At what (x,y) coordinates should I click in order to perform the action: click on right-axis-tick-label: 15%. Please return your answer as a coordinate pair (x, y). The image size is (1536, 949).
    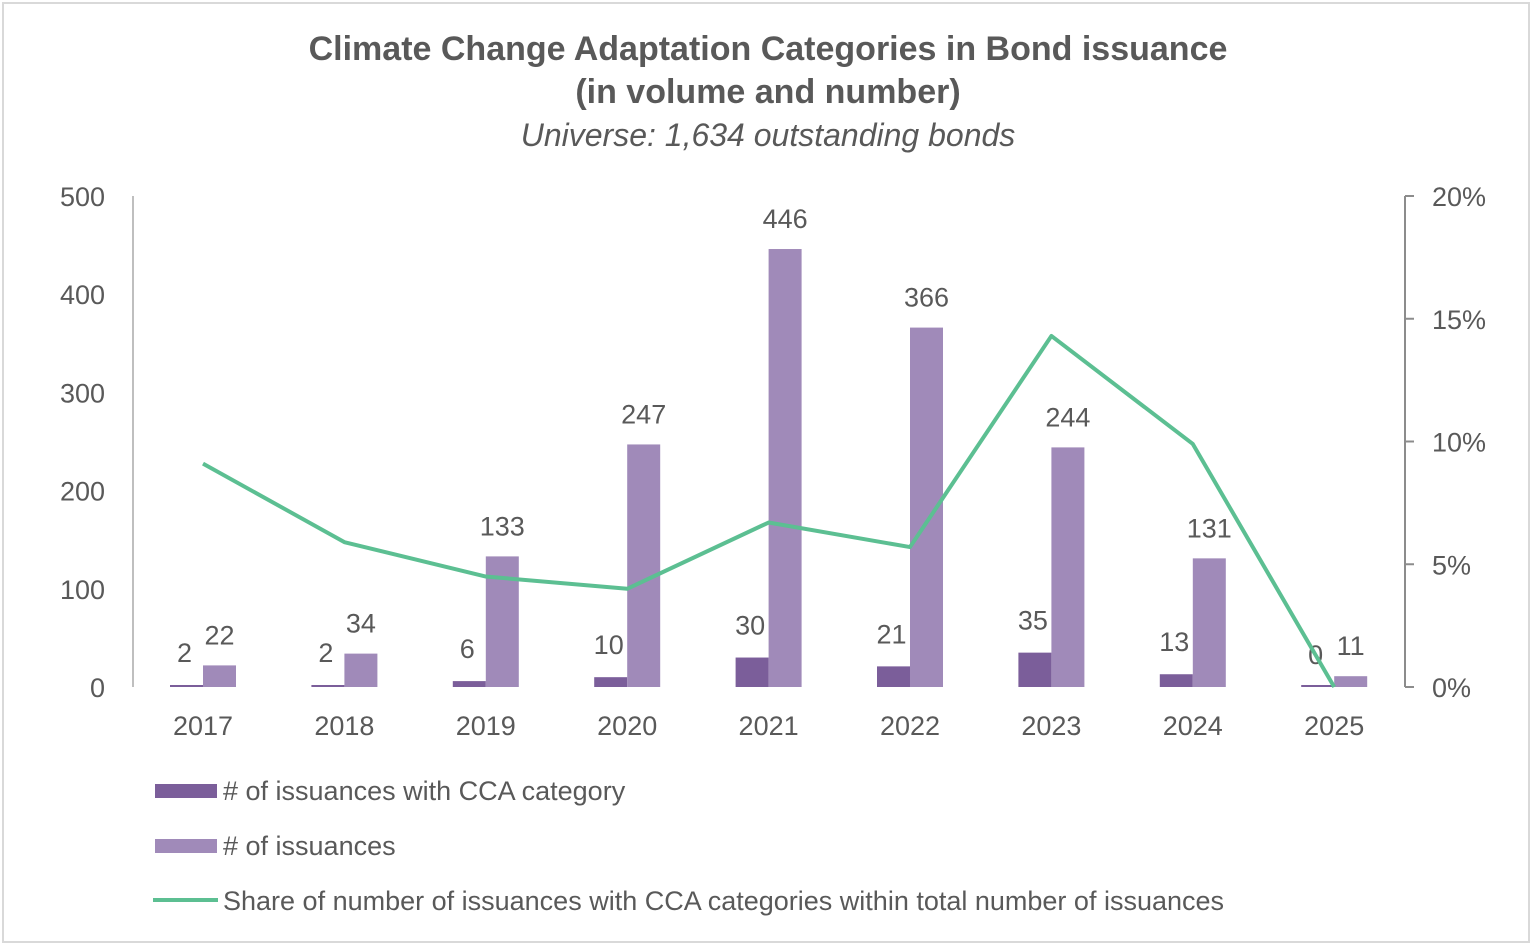
    Looking at the image, I should click on (1459, 320).